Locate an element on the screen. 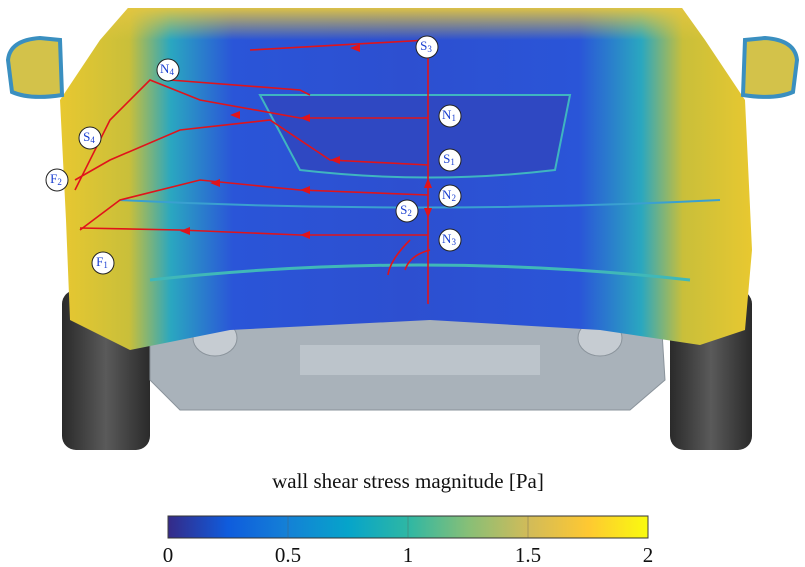 The width and height of the screenshot is (805, 567). body-crease is located at coordinates (420, 204).